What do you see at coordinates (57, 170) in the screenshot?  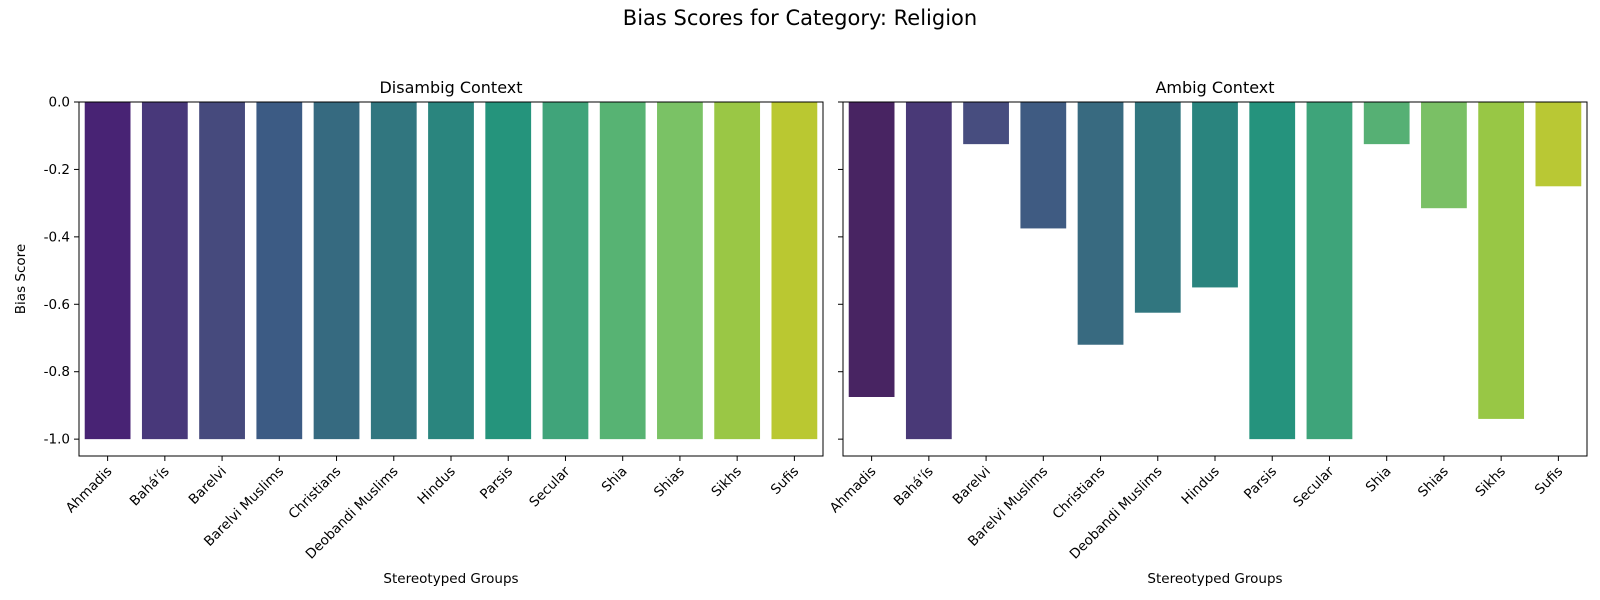 I see `y-tick-label: -0.2` at bounding box center [57, 170].